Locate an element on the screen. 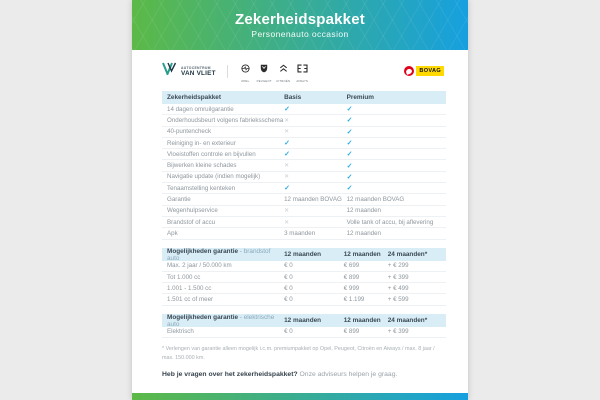 The width and height of the screenshot is (600, 400). dealer-logo: AUTOCENTRUM VAN VLIET is located at coordinates (189, 71).